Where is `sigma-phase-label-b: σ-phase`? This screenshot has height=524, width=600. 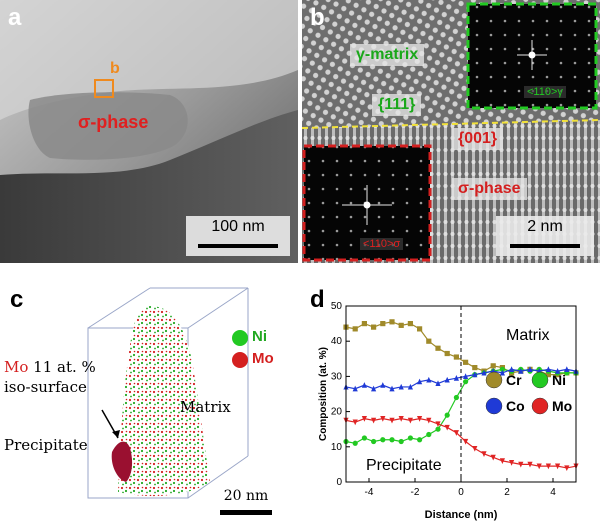
sigma-phase-label-b: σ-phase is located at coordinates (489, 189).